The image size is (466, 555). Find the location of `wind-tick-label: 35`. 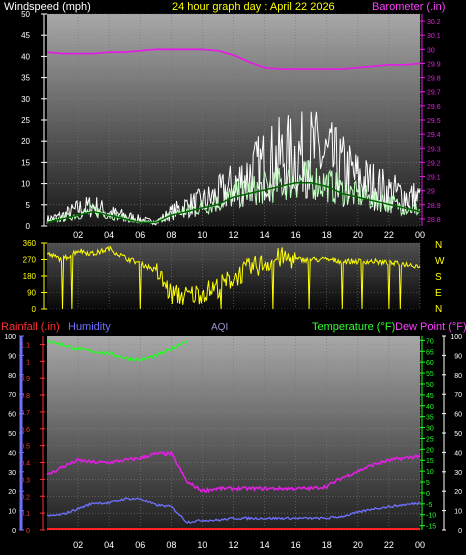

wind-tick-label: 35 is located at coordinates (25, 78).